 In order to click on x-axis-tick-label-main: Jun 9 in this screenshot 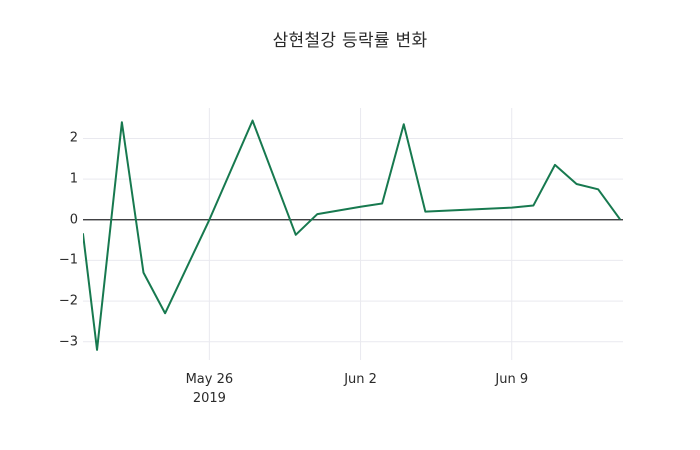, I will do `click(512, 379)`.